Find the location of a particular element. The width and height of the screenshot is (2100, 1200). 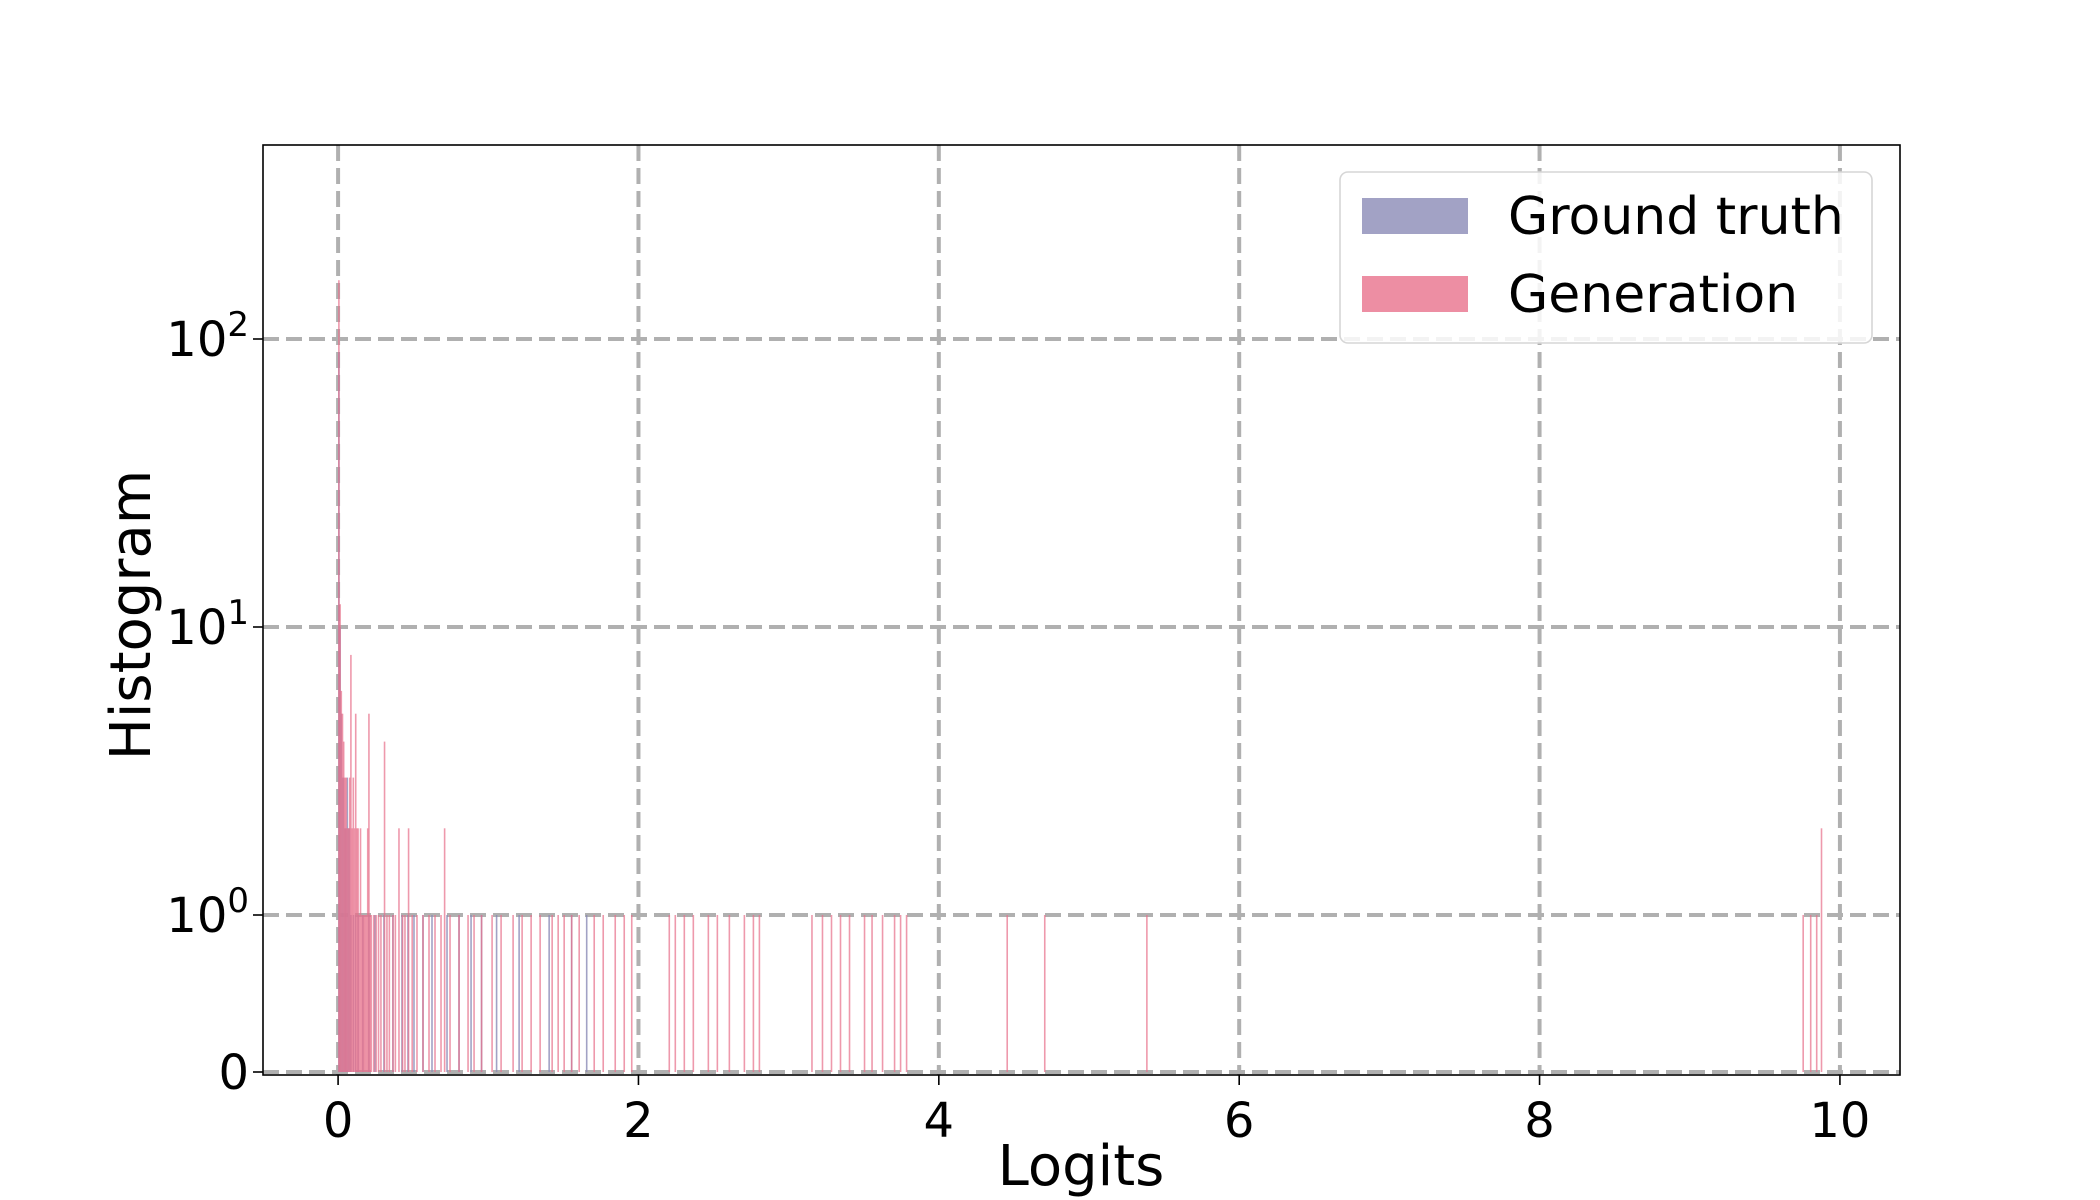

y-axis-label: Histogram is located at coordinates (131, 615).